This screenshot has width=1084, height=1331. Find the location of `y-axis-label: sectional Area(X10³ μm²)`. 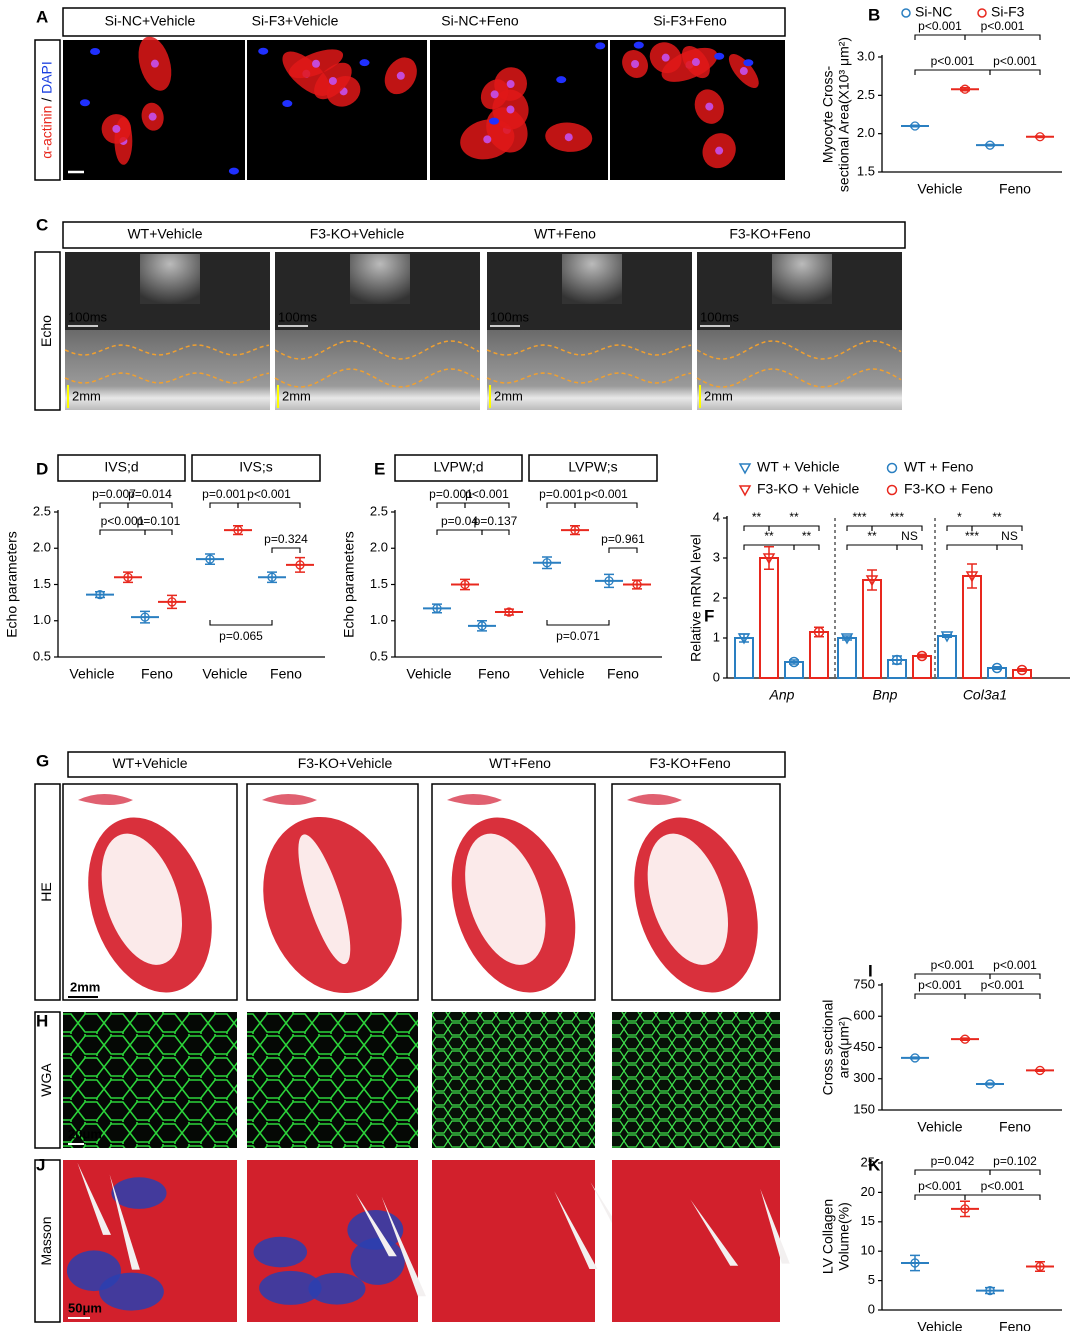

y-axis-label: sectional Area(X10³ μm²) is located at coordinates (844, 114).